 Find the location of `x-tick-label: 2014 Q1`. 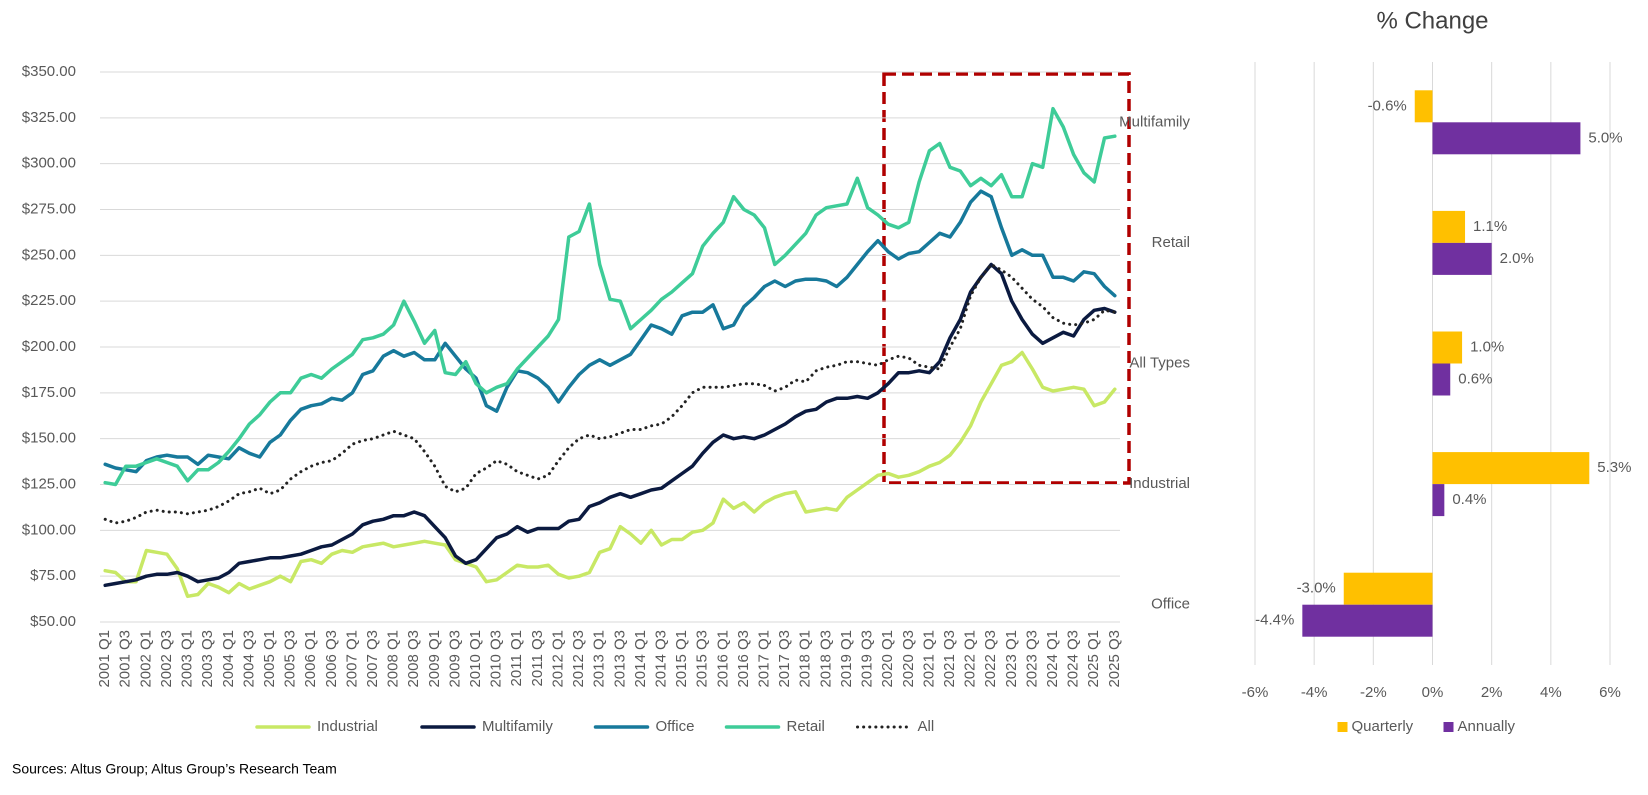

x-tick-label: 2014 Q1 is located at coordinates (640, 659).